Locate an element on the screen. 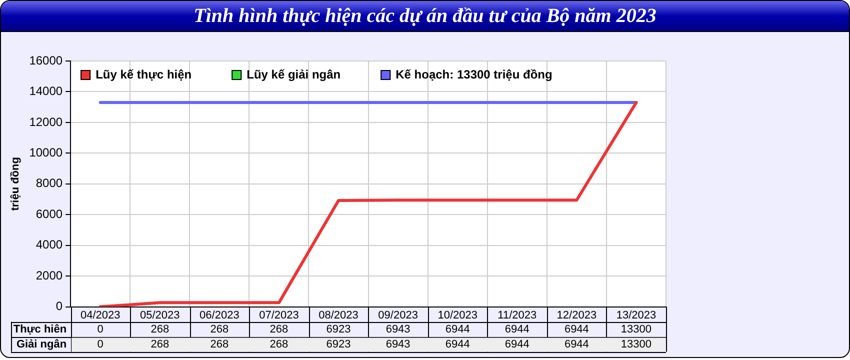 The height and width of the screenshot is (360, 850). x-tick-label: 04/2023 is located at coordinates (100, 315).